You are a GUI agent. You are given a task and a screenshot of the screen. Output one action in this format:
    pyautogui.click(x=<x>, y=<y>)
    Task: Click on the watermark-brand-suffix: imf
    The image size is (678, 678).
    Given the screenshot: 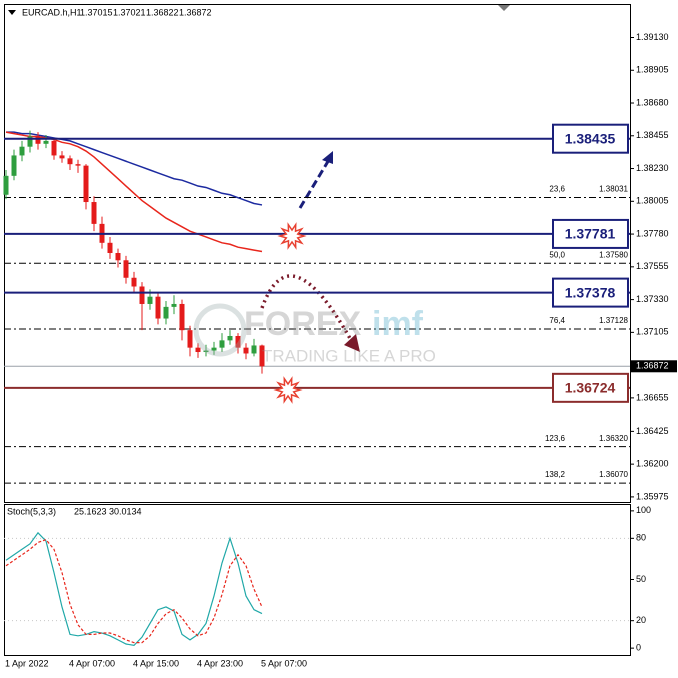 What is the action you would take?
    pyautogui.click(x=398, y=324)
    